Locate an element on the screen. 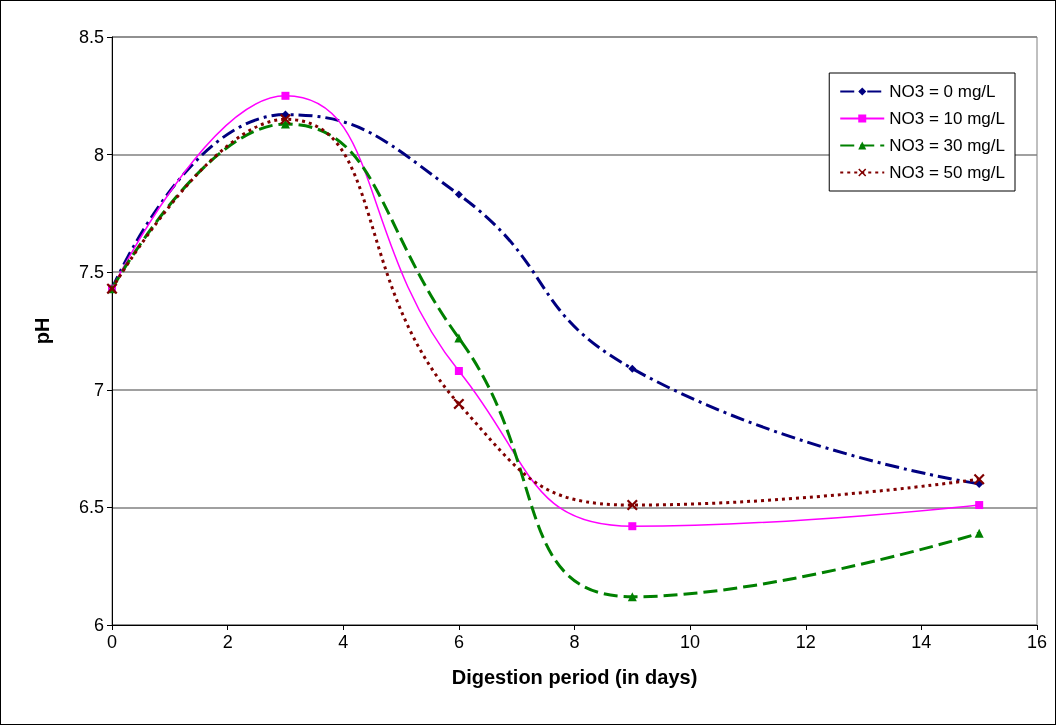  y-axis-title: pH is located at coordinates (42, 331).